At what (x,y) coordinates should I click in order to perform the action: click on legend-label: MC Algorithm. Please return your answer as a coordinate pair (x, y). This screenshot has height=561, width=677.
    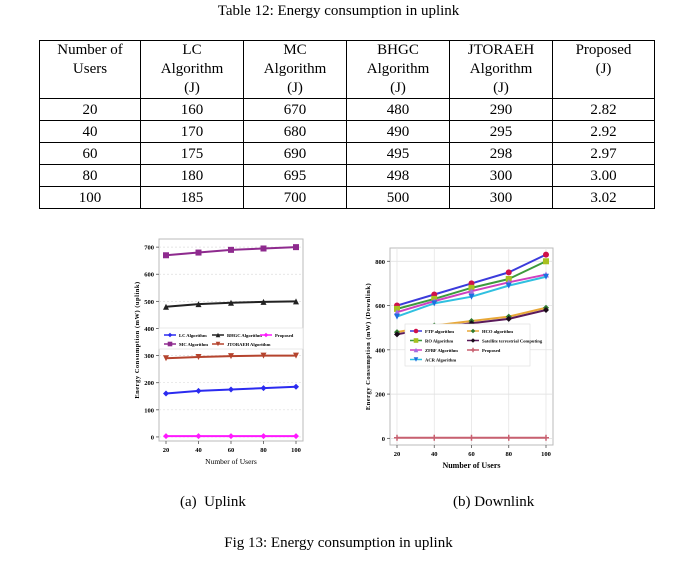
    Looking at the image, I should click on (193, 344).